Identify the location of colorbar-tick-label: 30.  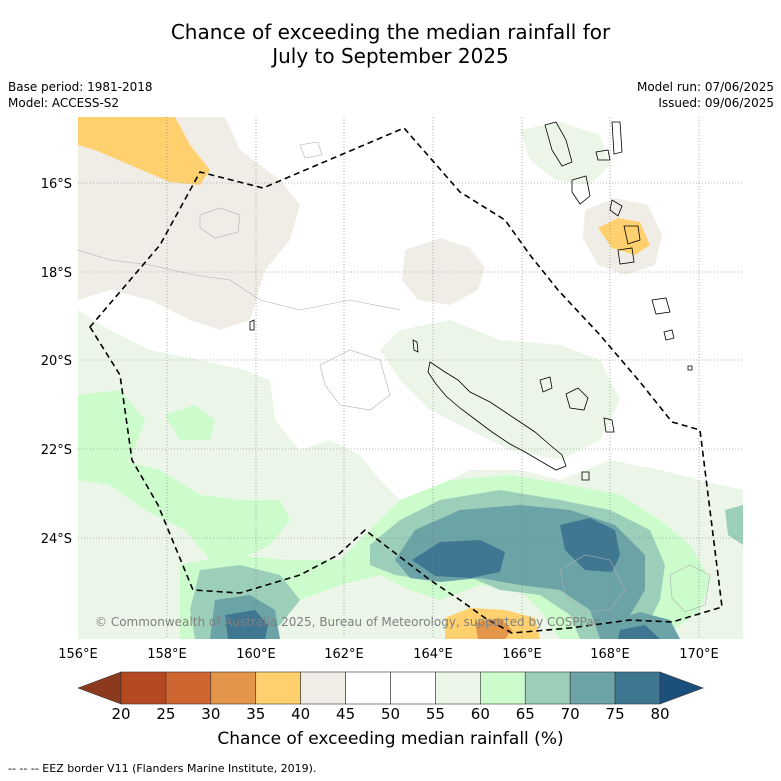
(210, 714).